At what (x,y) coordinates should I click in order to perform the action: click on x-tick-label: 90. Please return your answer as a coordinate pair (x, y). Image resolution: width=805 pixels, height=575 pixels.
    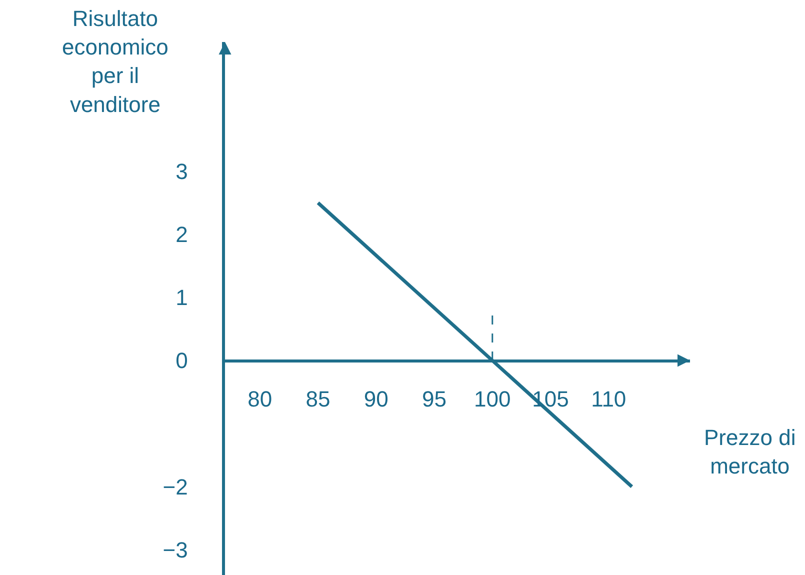
    Looking at the image, I should click on (376, 399).